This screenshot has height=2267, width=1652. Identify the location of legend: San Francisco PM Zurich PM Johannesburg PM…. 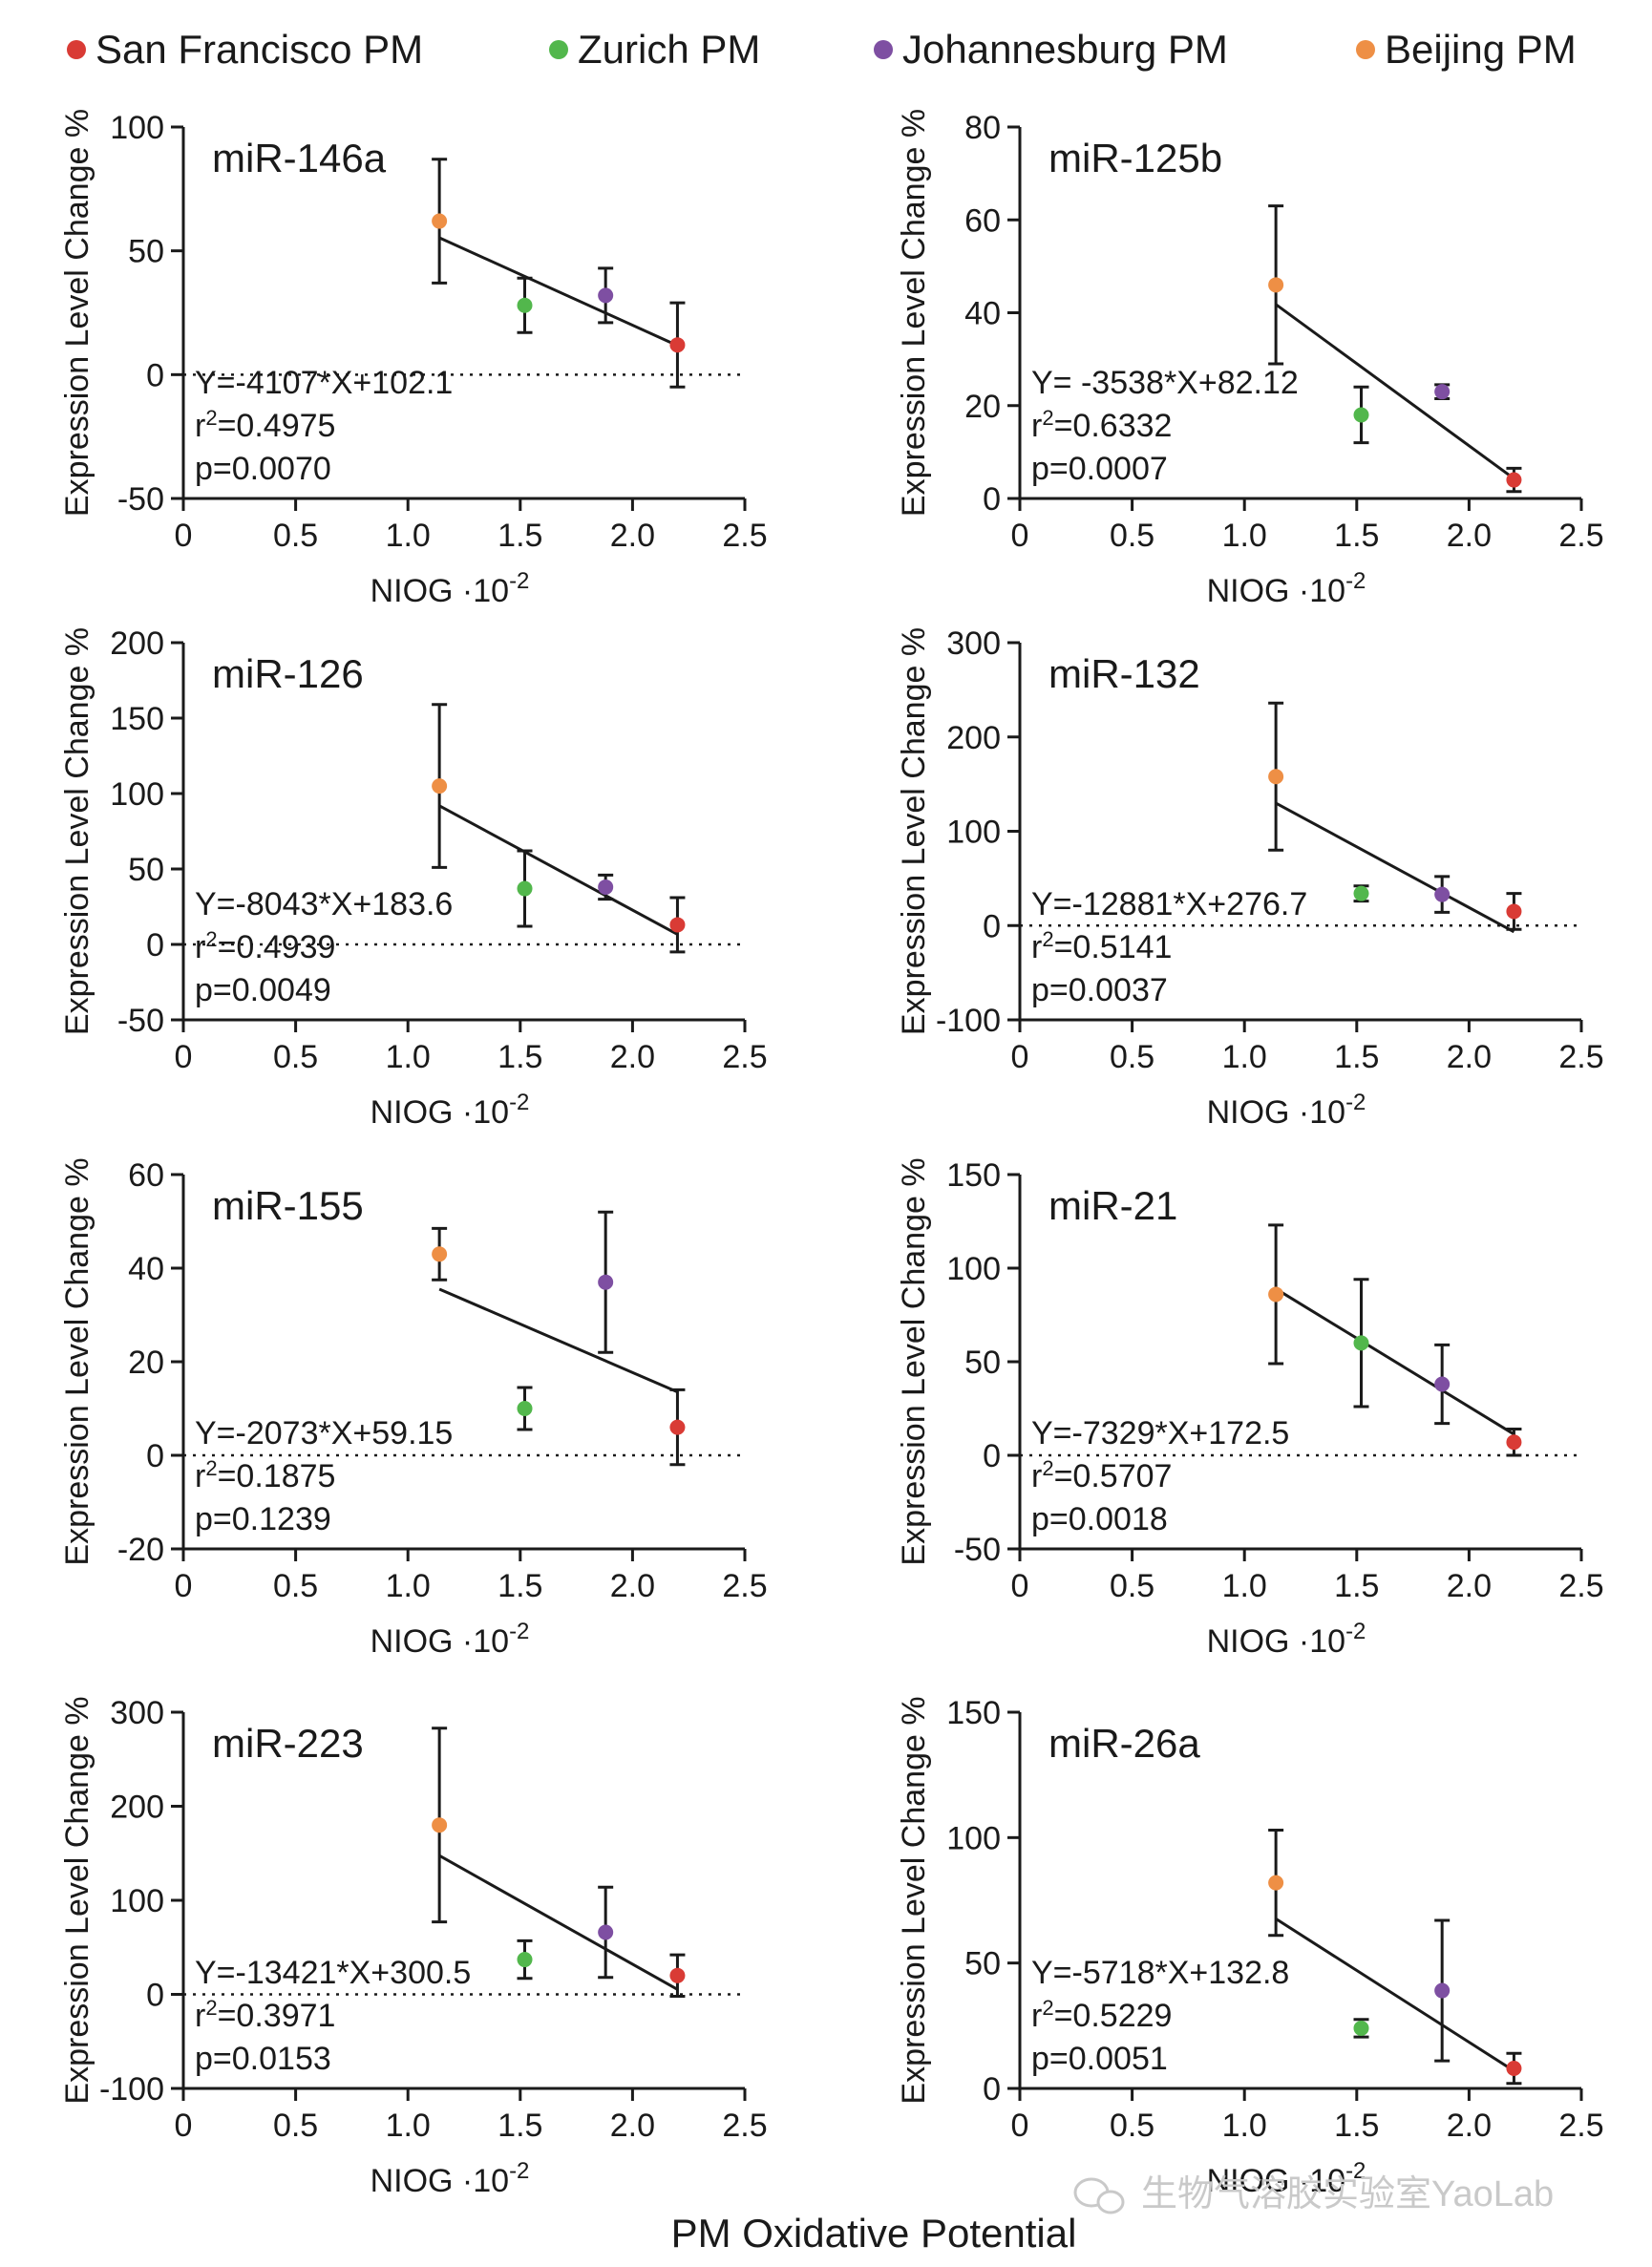
(822, 49).